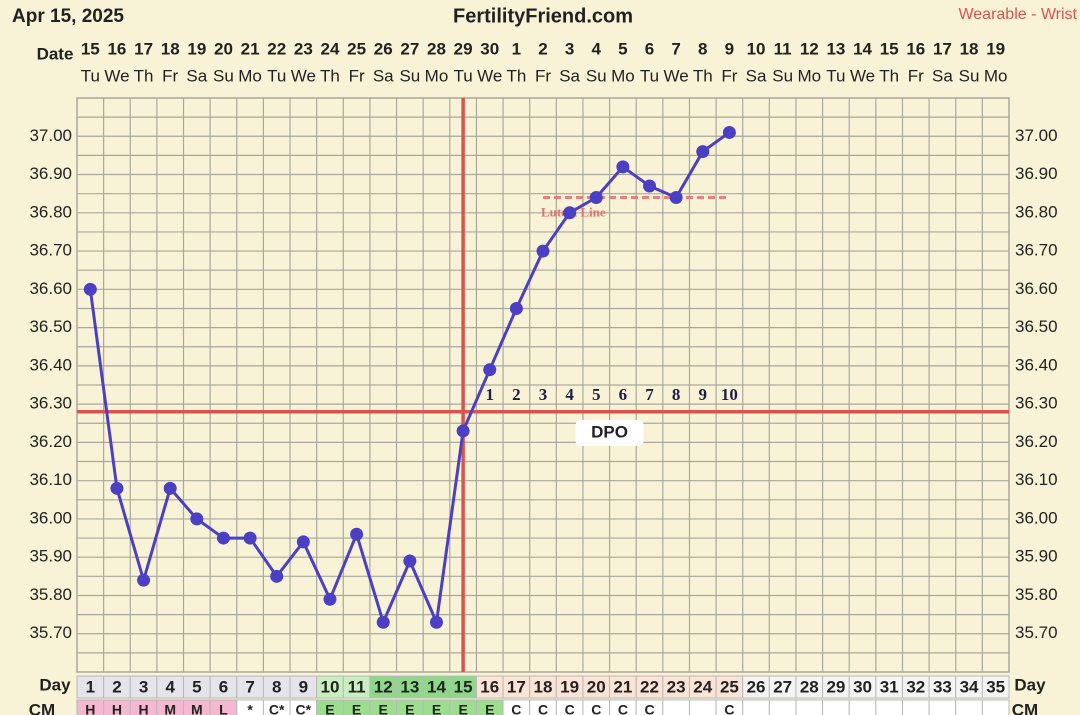 This screenshot has width=1080, height=715. Describe the element at coordinates (1036, 135) in the screenshot. I see `y-tick-label-right: 37.00` at that location.